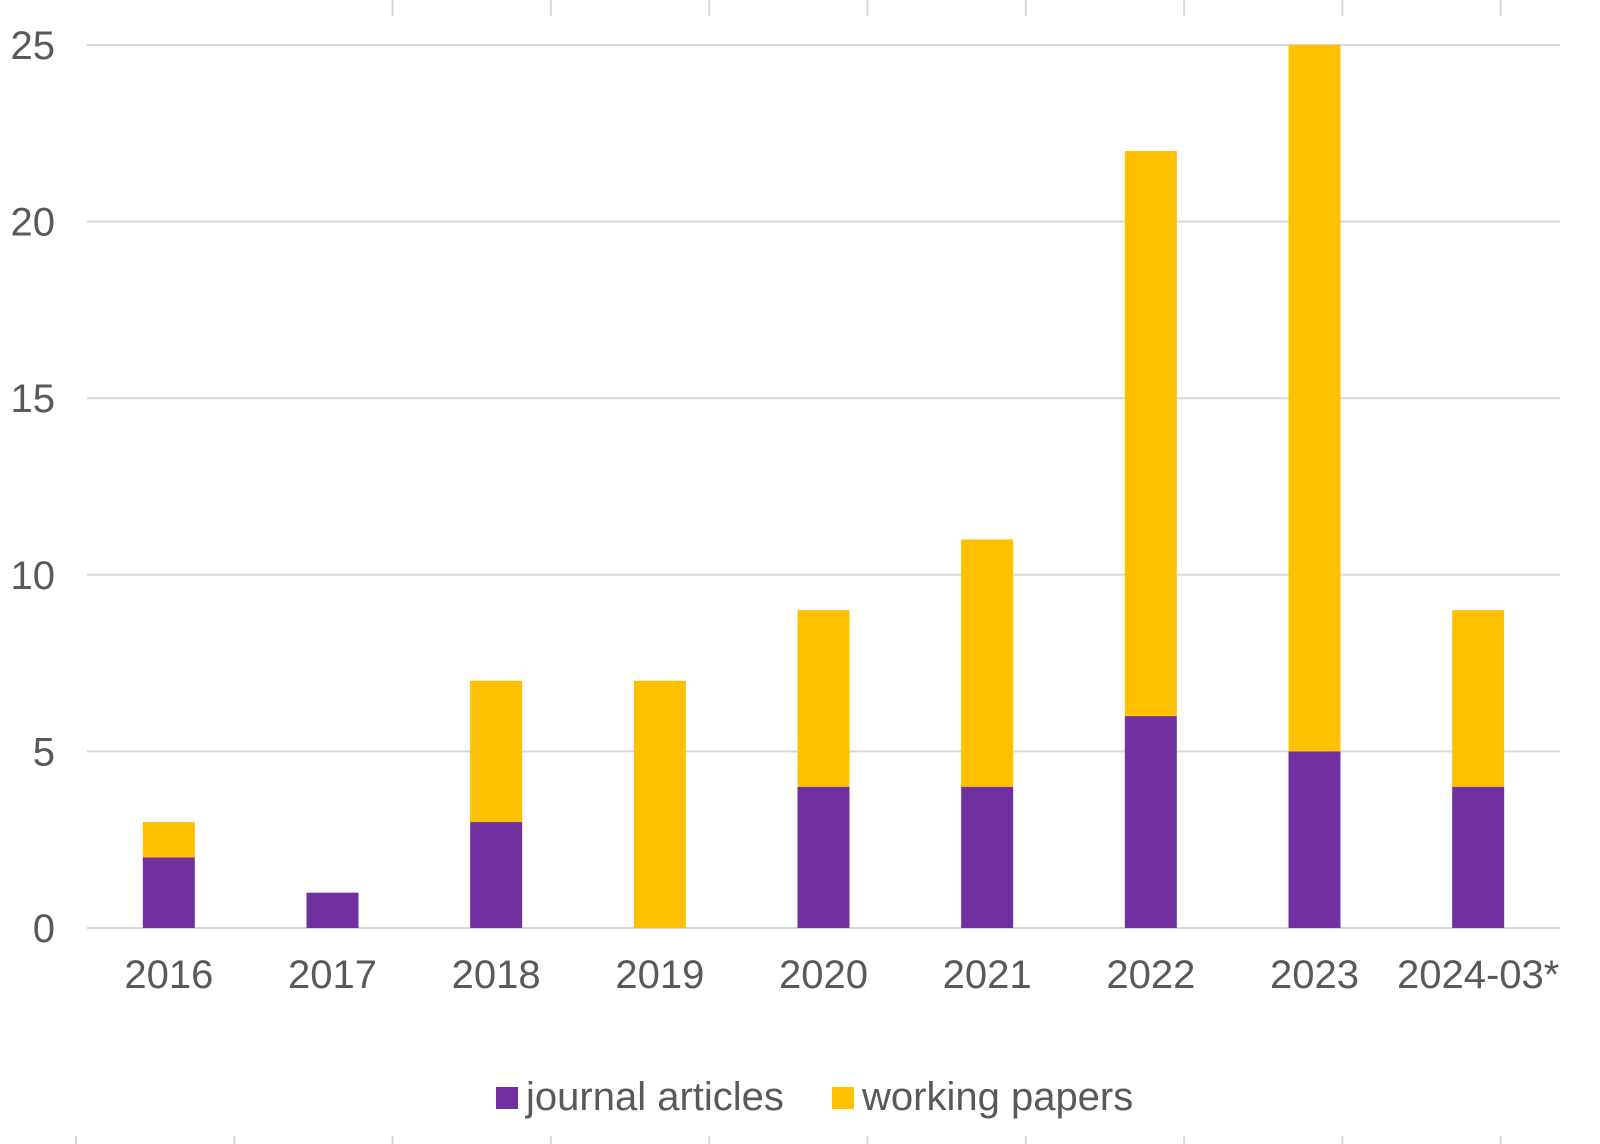 This screenshot has width=1600, height=1144. What do you see at coordinates (33, 399) in the screenshot?
I see `y-tick-label: 15` at bounding box center [33, 399].